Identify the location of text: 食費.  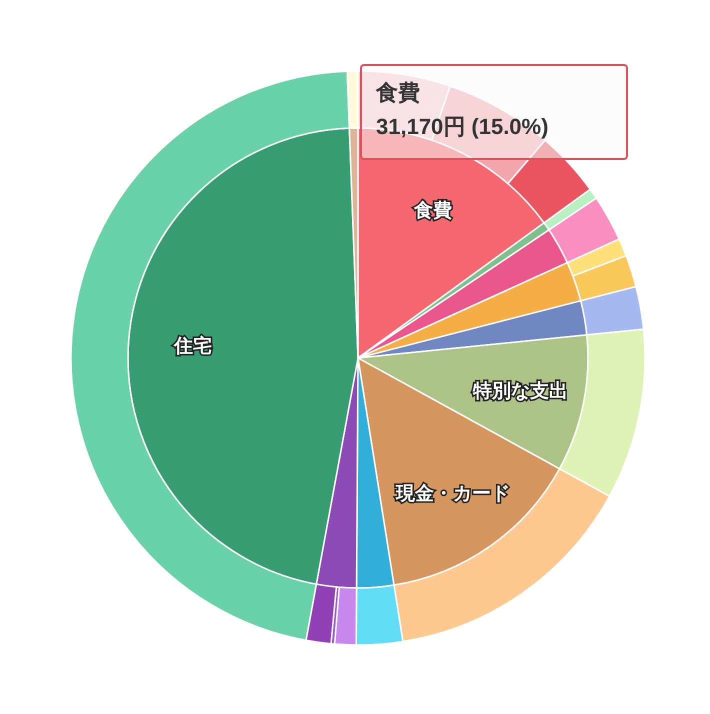
(397, 92).